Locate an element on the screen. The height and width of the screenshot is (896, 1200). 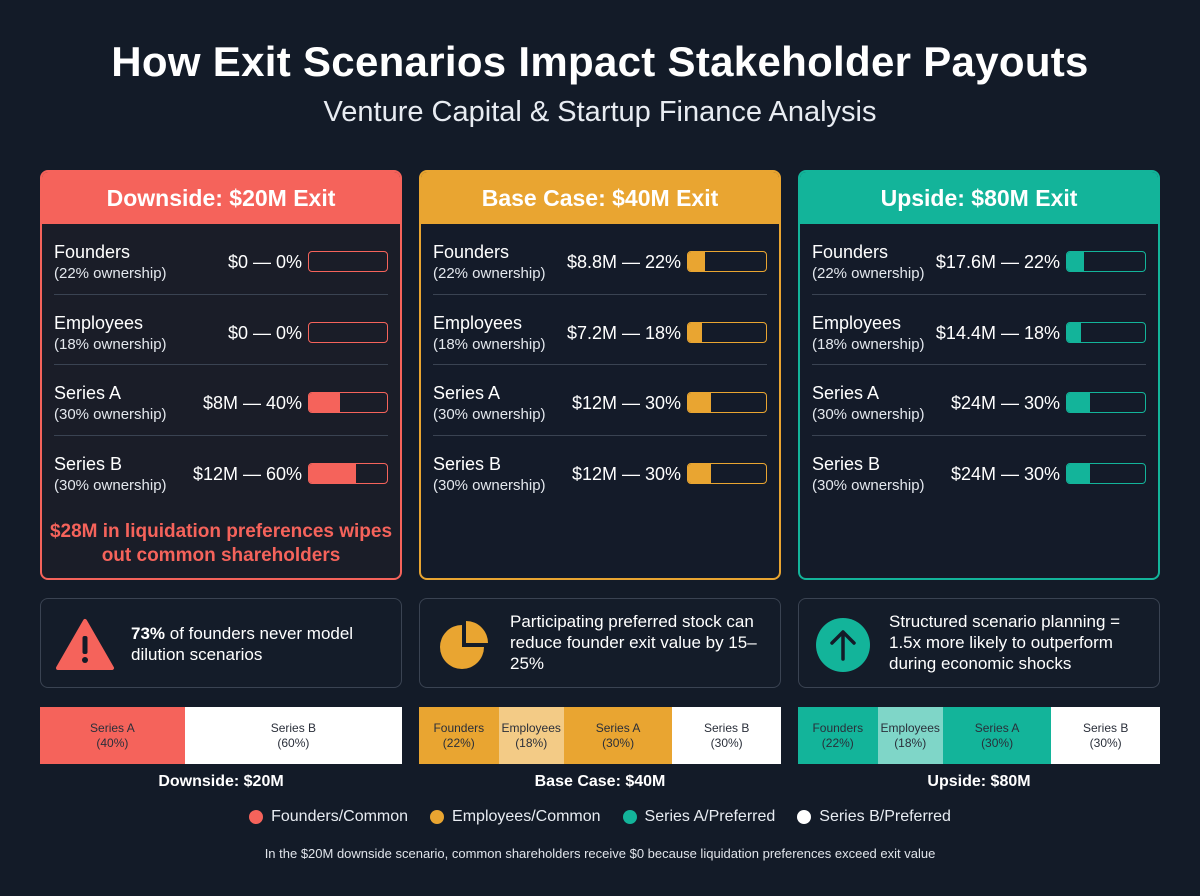
stakeholder-row: Series A (30% ownership) $24M — 30% is located at coordinates (979, 400).